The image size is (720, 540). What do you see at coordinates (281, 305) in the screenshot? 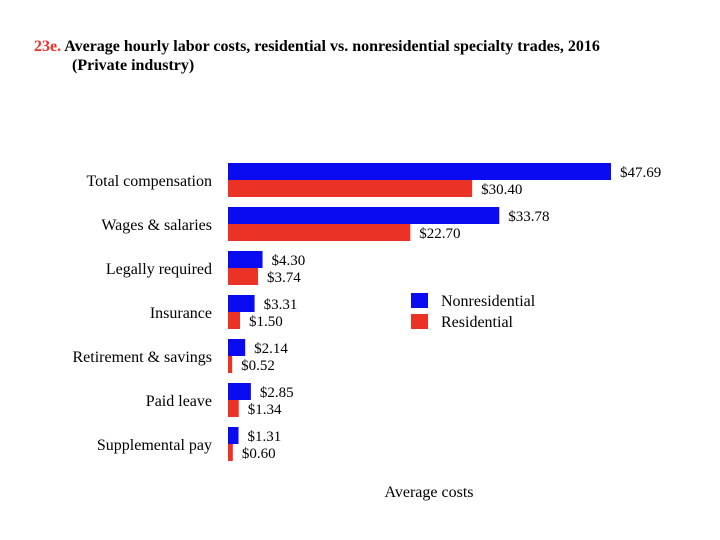
I see `data-label: $3.31` at bounding box center [281, 305].